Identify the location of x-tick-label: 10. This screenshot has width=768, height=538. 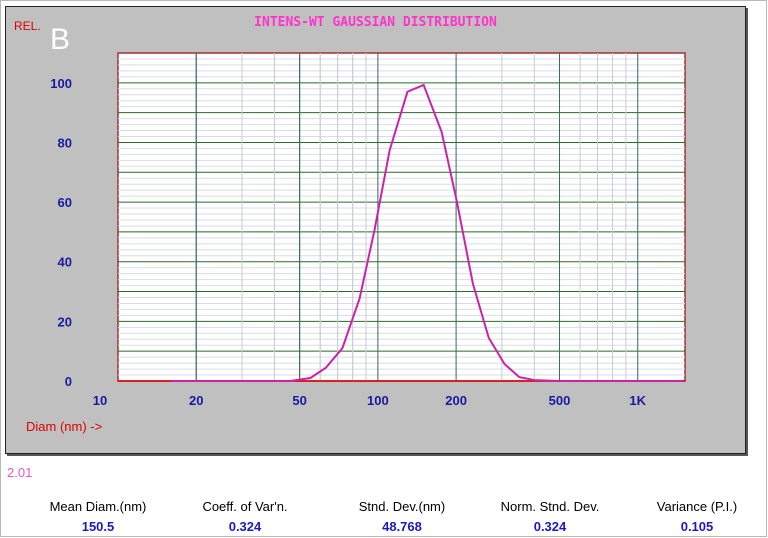
(100, 400).